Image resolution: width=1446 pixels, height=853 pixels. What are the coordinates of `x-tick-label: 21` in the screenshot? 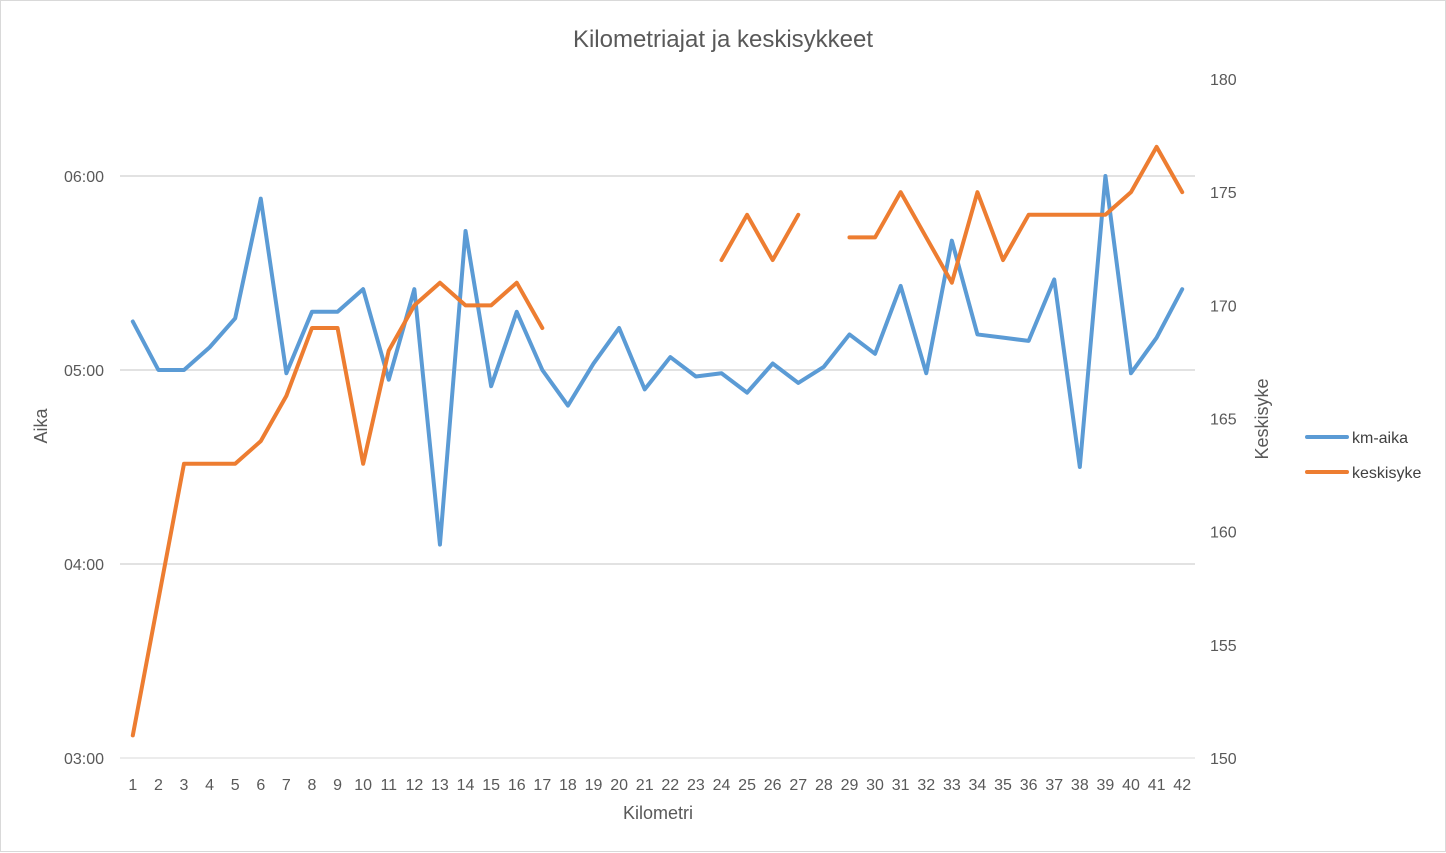 It's located at (645, 785).